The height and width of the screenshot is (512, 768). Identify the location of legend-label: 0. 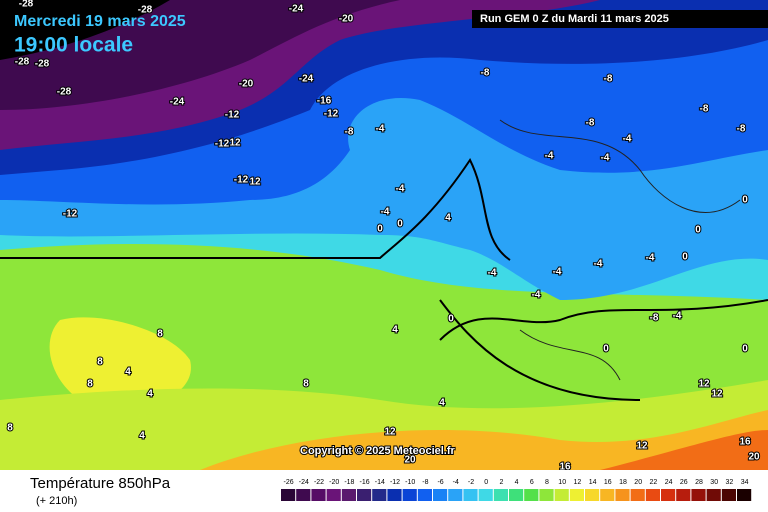
(486, 482).